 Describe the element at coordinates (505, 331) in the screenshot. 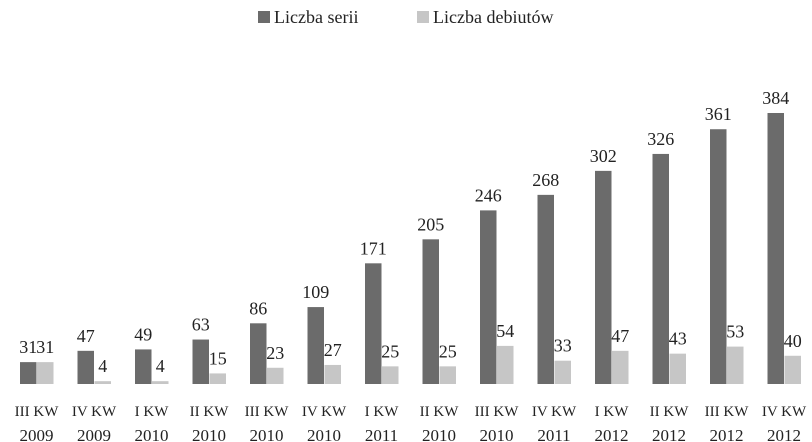

I see `value-label: 54` at that location.